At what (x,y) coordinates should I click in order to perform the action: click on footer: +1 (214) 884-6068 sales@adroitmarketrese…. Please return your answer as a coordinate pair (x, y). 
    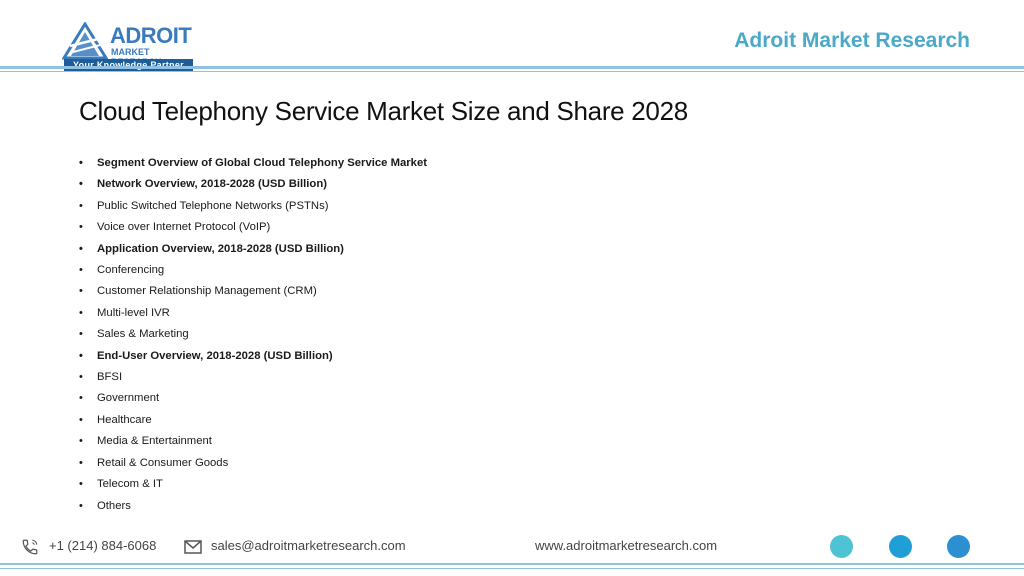
    Looking at the image, I should click on (512, 547).